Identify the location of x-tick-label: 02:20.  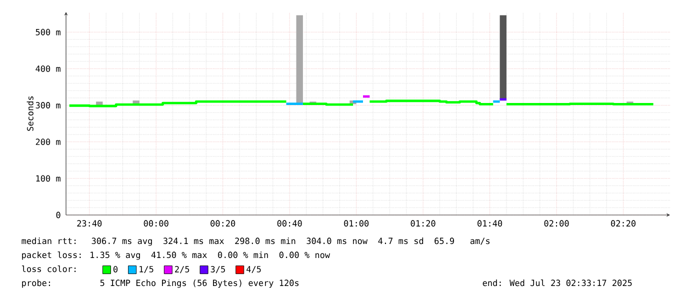
(623, 223).